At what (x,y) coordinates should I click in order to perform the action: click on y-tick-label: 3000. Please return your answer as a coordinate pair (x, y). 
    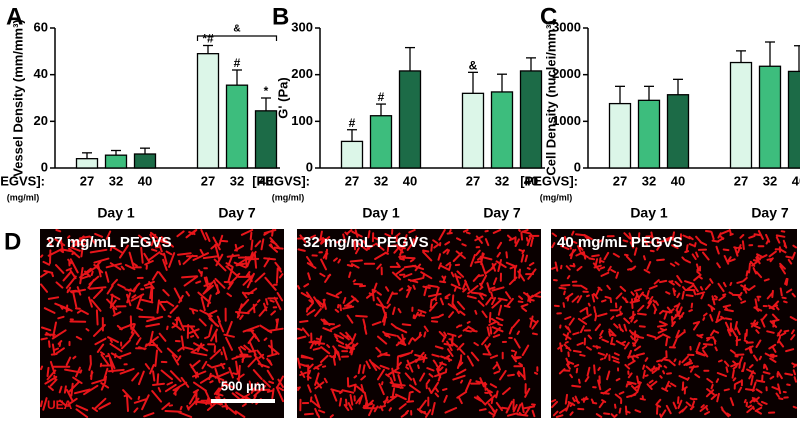
    Looking at the image, I should click on (566, 26).